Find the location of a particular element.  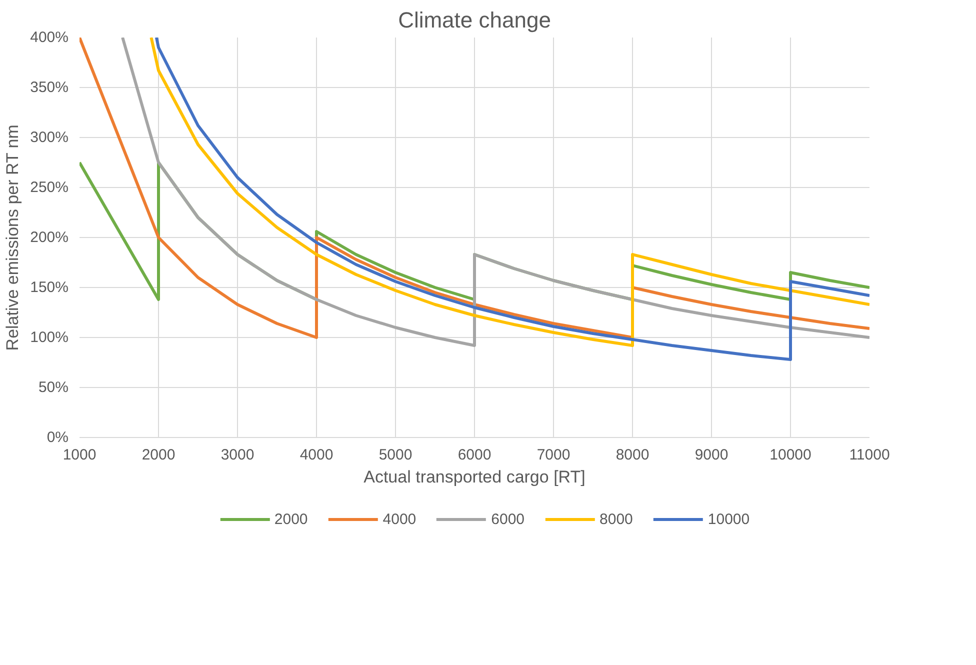

x-tick-label: 2000 is located at coordinates (159, 455).